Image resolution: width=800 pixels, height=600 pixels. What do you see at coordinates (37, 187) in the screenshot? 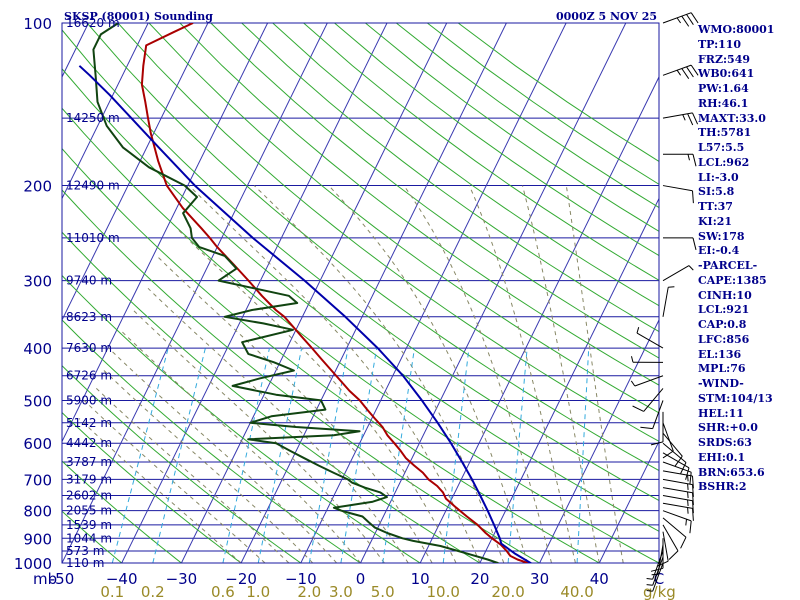
I see `pressure-tick-label: 200` at bounding box center [37, 187].